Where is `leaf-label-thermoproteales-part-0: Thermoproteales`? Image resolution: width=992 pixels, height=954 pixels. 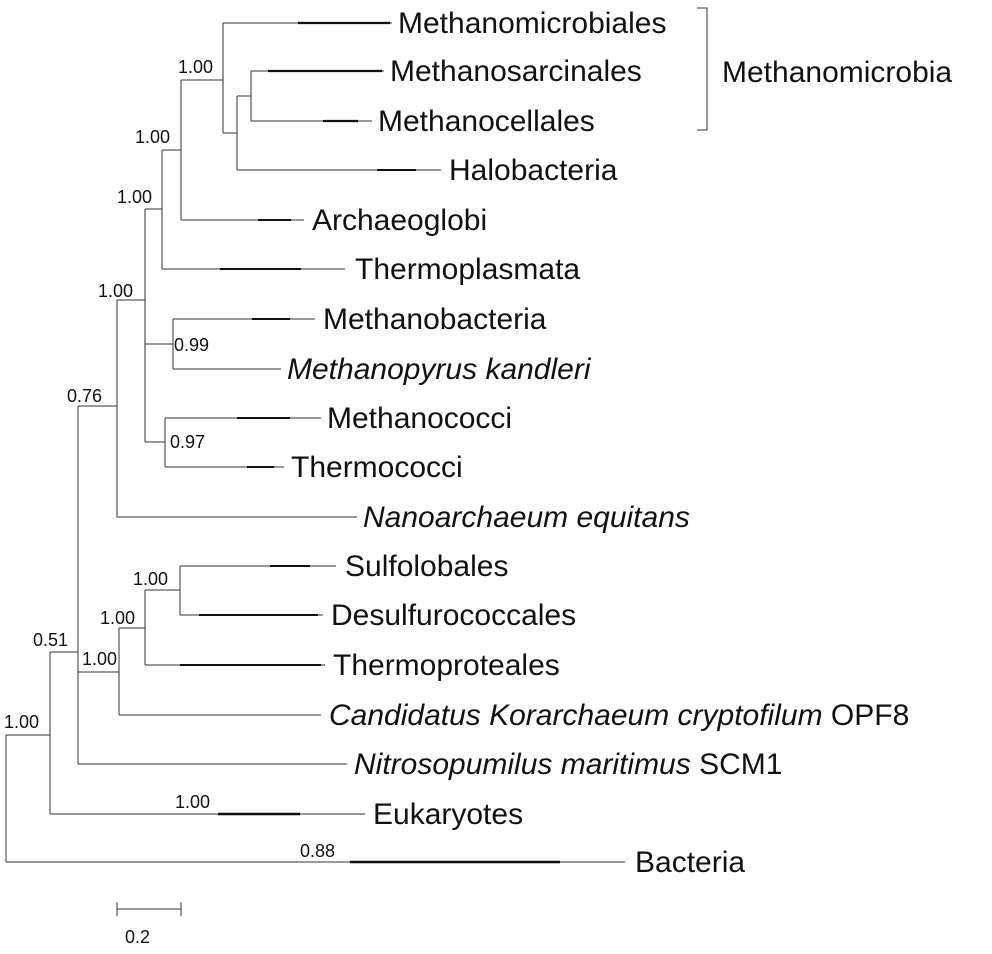 leaf-label-thermoproteales-part-0: Thermoproteales is located at coordinates (446, 665).